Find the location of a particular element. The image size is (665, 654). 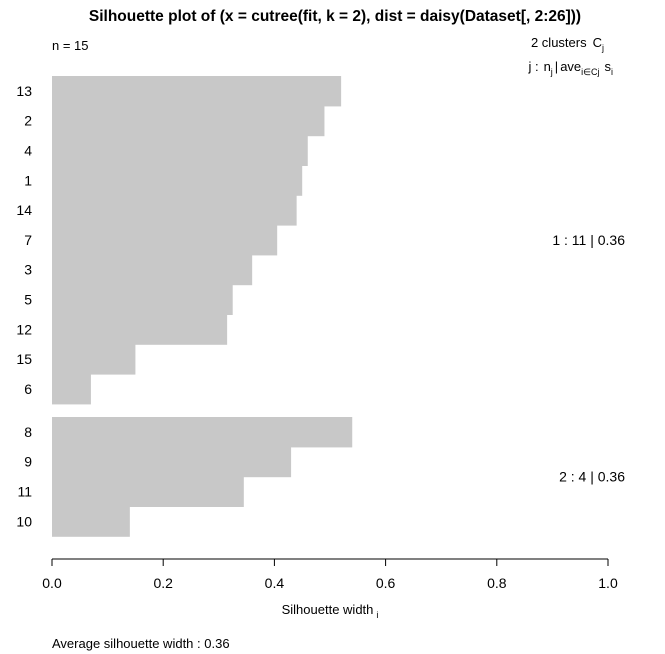

legend-col-n: n is located at coordinates (547, 66).